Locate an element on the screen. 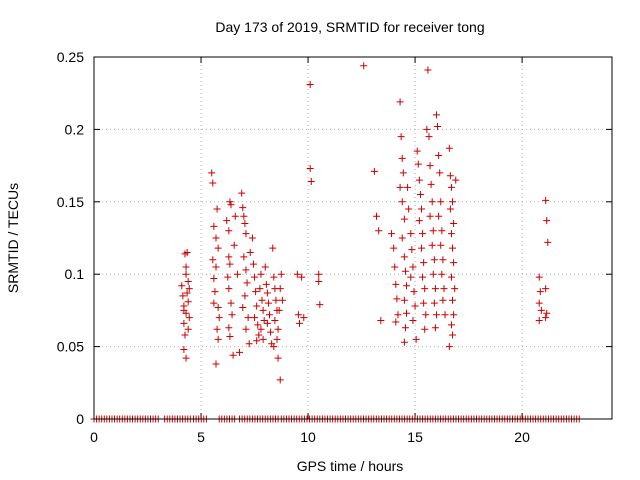  x-axis-label: GPS time / hours is located at coordinates (350, 466).